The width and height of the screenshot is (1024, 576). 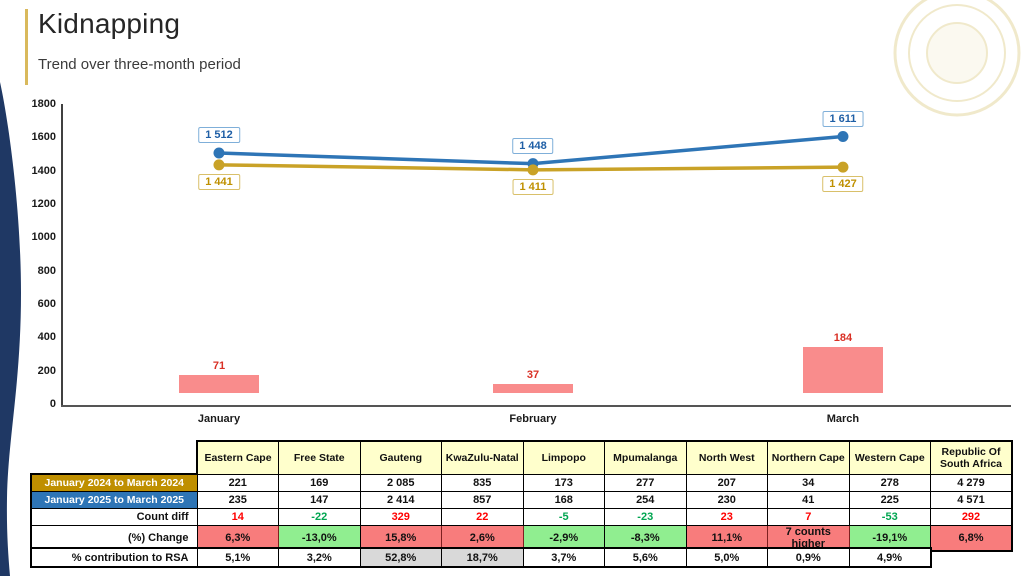 What do you see at coordinates (808, 499) in the screenshot?
I see `table-cell: 41` at bounding box center [808, 499].